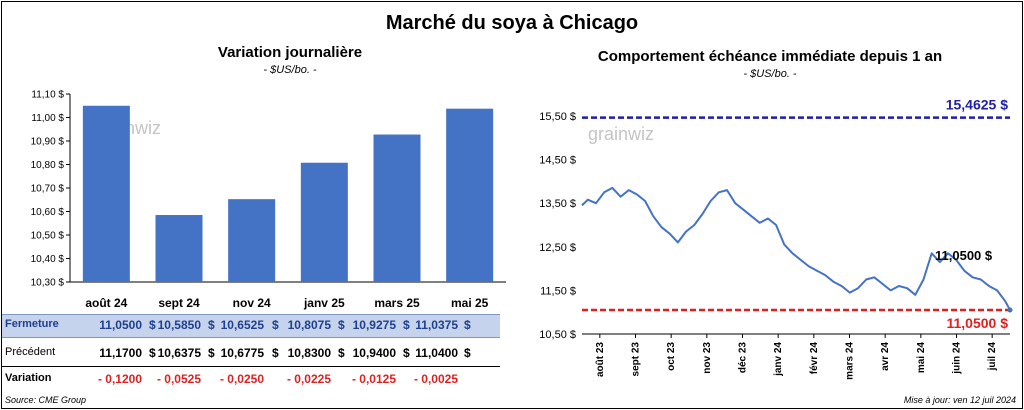 This screenshot has height=410, width=1024. I want to click on line-y-tick-label: 11,50 $, so click(558, 291).